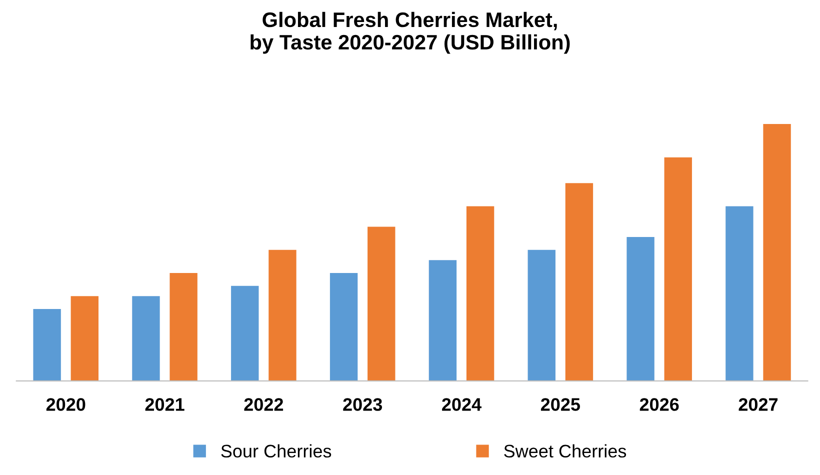 Image resolution: width=820 pixels, height=475 pixels. Describe the element at coordinates (276, 451) in the screenshot. I see `legend-label: Sour Cherries` at that location.